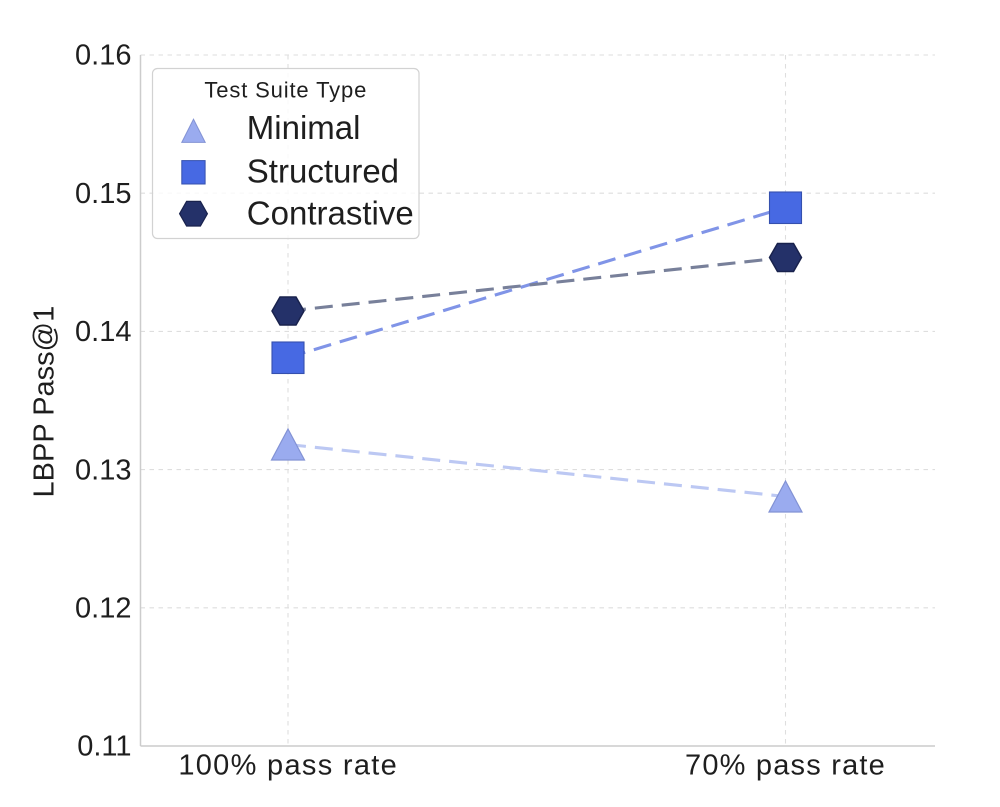  I want to click on svg-text: Test Suite Type, so click(285, 90).